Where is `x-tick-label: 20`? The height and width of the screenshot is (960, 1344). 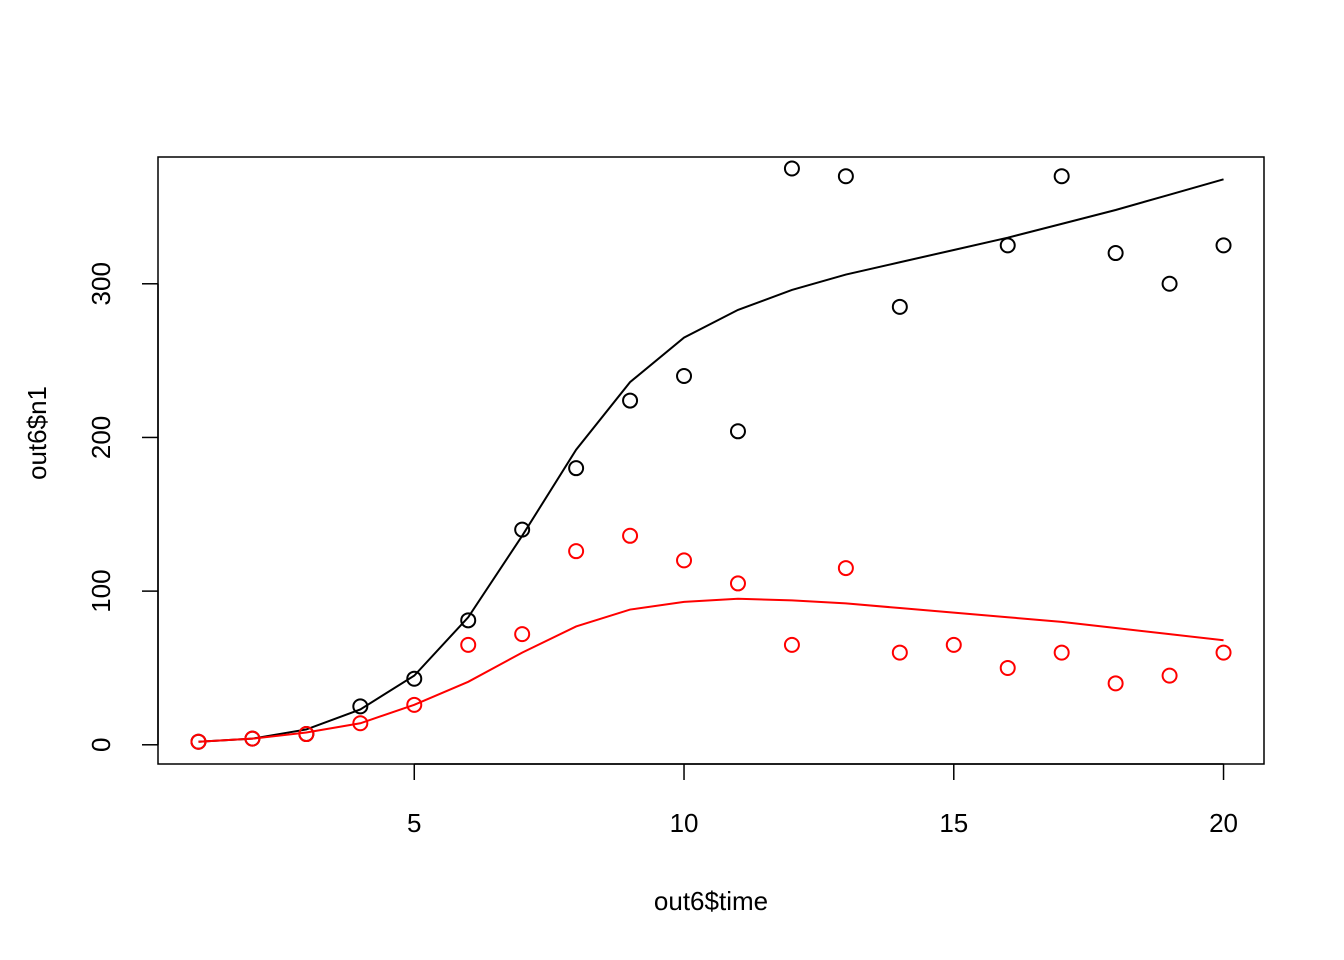 x-tick-label: 20 is located at coordinates (1223, 823).